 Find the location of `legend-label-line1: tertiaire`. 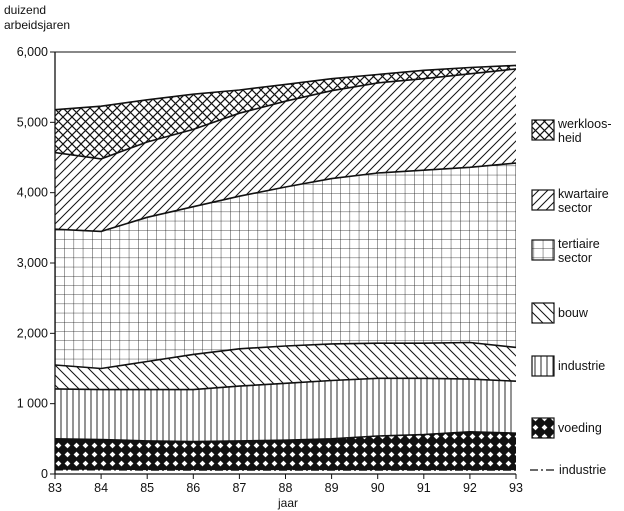

legend-label-line1: tertiaire is located at coordinates (579, 244).